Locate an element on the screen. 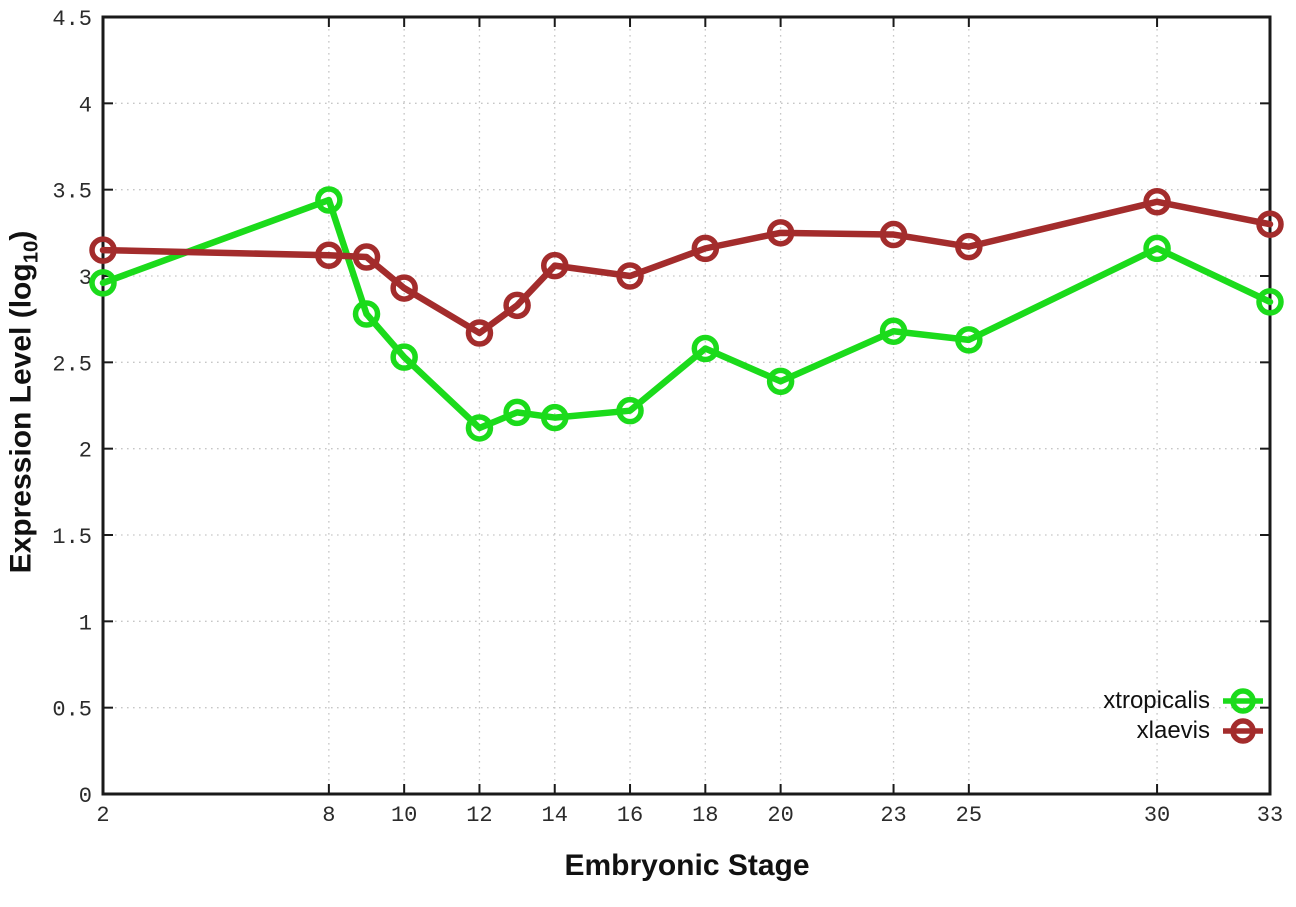 The height and width of the screenshot is (907, 1296). x-tick-label: 23 is located at coordinates (893, 815).